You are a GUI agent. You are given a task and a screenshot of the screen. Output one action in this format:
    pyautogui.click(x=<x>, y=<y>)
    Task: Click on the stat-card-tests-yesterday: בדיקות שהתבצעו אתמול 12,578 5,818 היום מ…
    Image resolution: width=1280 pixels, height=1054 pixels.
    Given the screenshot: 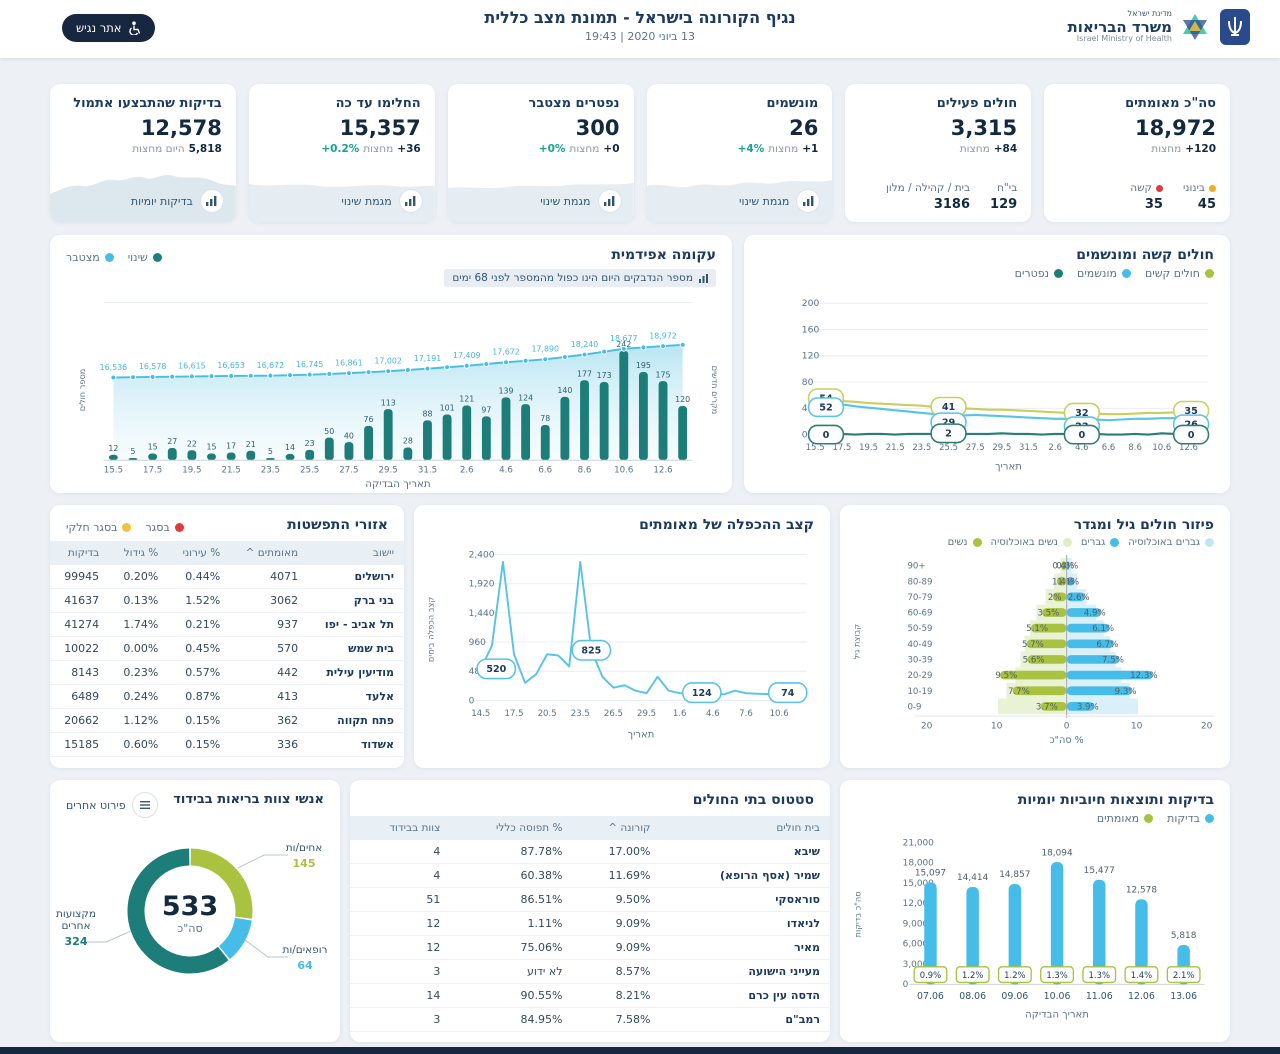 What is the action you would take?
    pyautogui.click(x=143, y=153)
    